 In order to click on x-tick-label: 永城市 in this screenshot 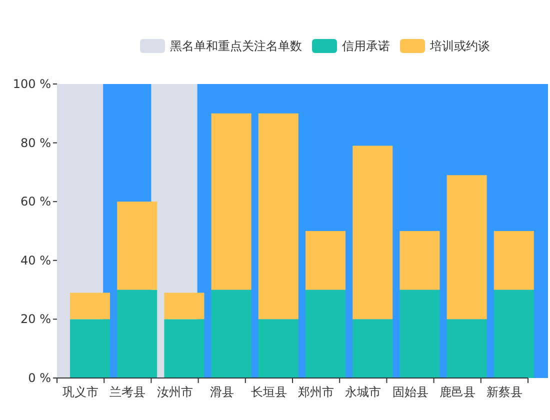, I will do `click(363, 392)`.